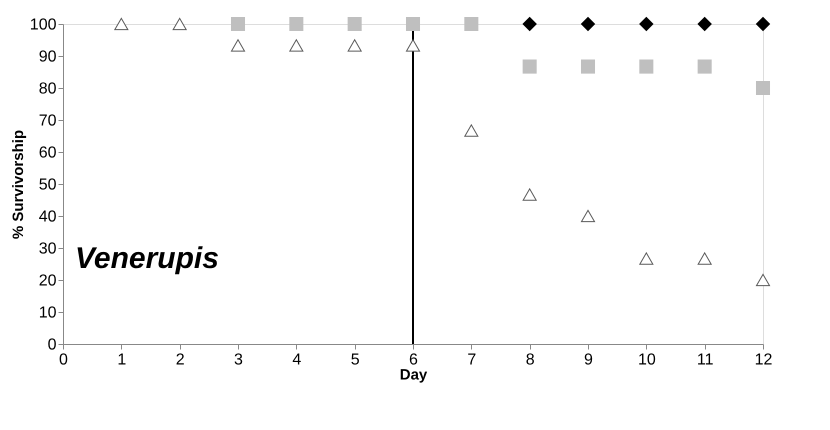 This screenshot has height=430, width=830. Describe the element at coordinates (355, 360) in the screenshot. I see `x-tick-label: 5` at that location.